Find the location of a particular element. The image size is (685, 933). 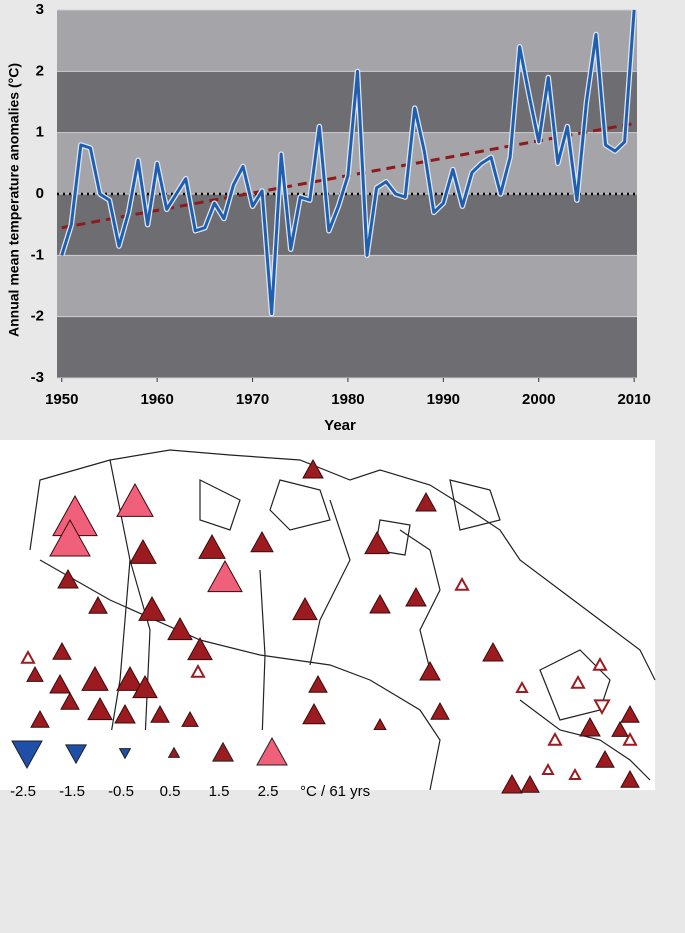

x-tick-label: 1950 is located at coordinates (61, 399).